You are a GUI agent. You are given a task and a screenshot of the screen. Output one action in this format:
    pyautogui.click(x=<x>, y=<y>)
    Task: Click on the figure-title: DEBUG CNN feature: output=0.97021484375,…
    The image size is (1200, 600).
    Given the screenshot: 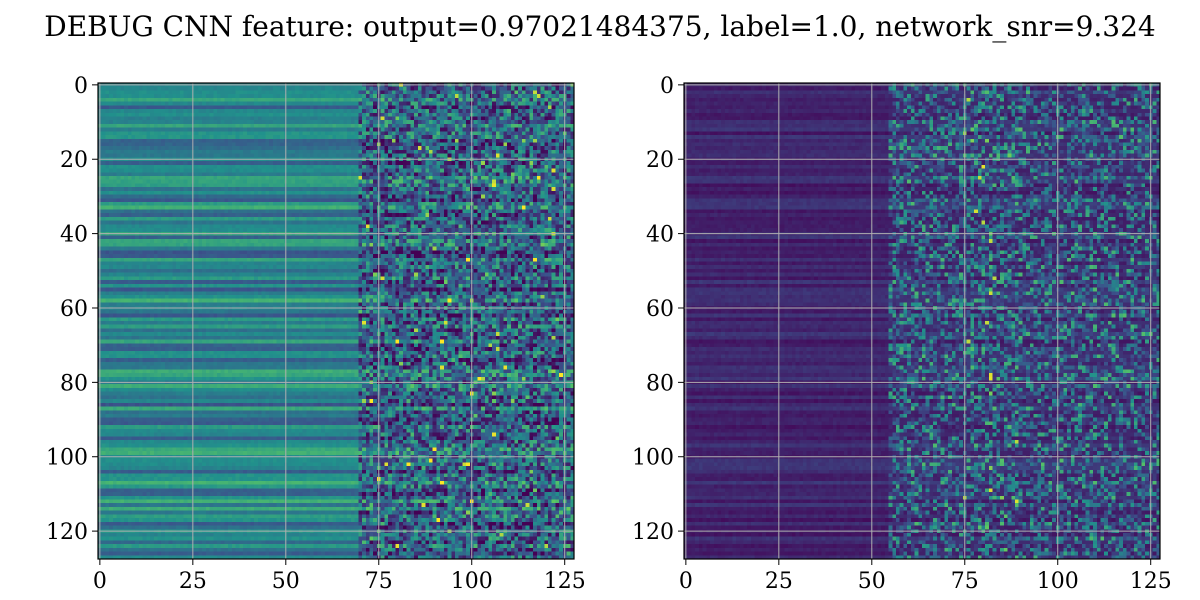 What is the action you would take?
    pyautogui.click(x=599, y=26)
    